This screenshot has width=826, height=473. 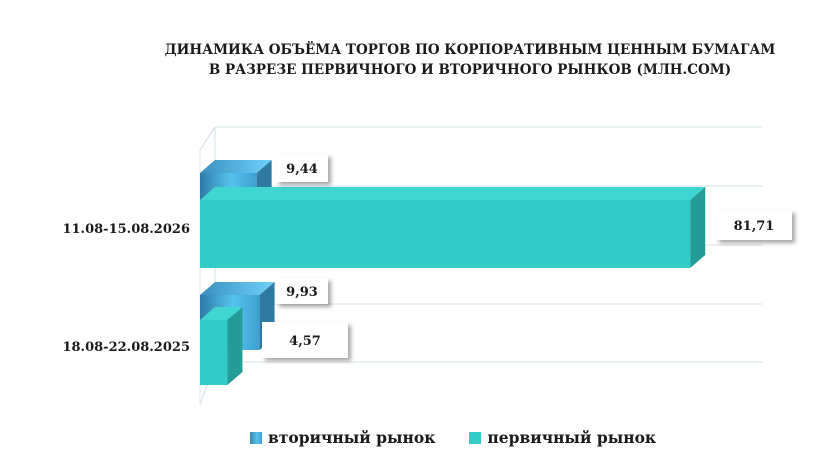 What do you see at coordinates (236, 166) in the screenshot?
I see `bar-secondary-1-top` at bounding box center [236, 166].